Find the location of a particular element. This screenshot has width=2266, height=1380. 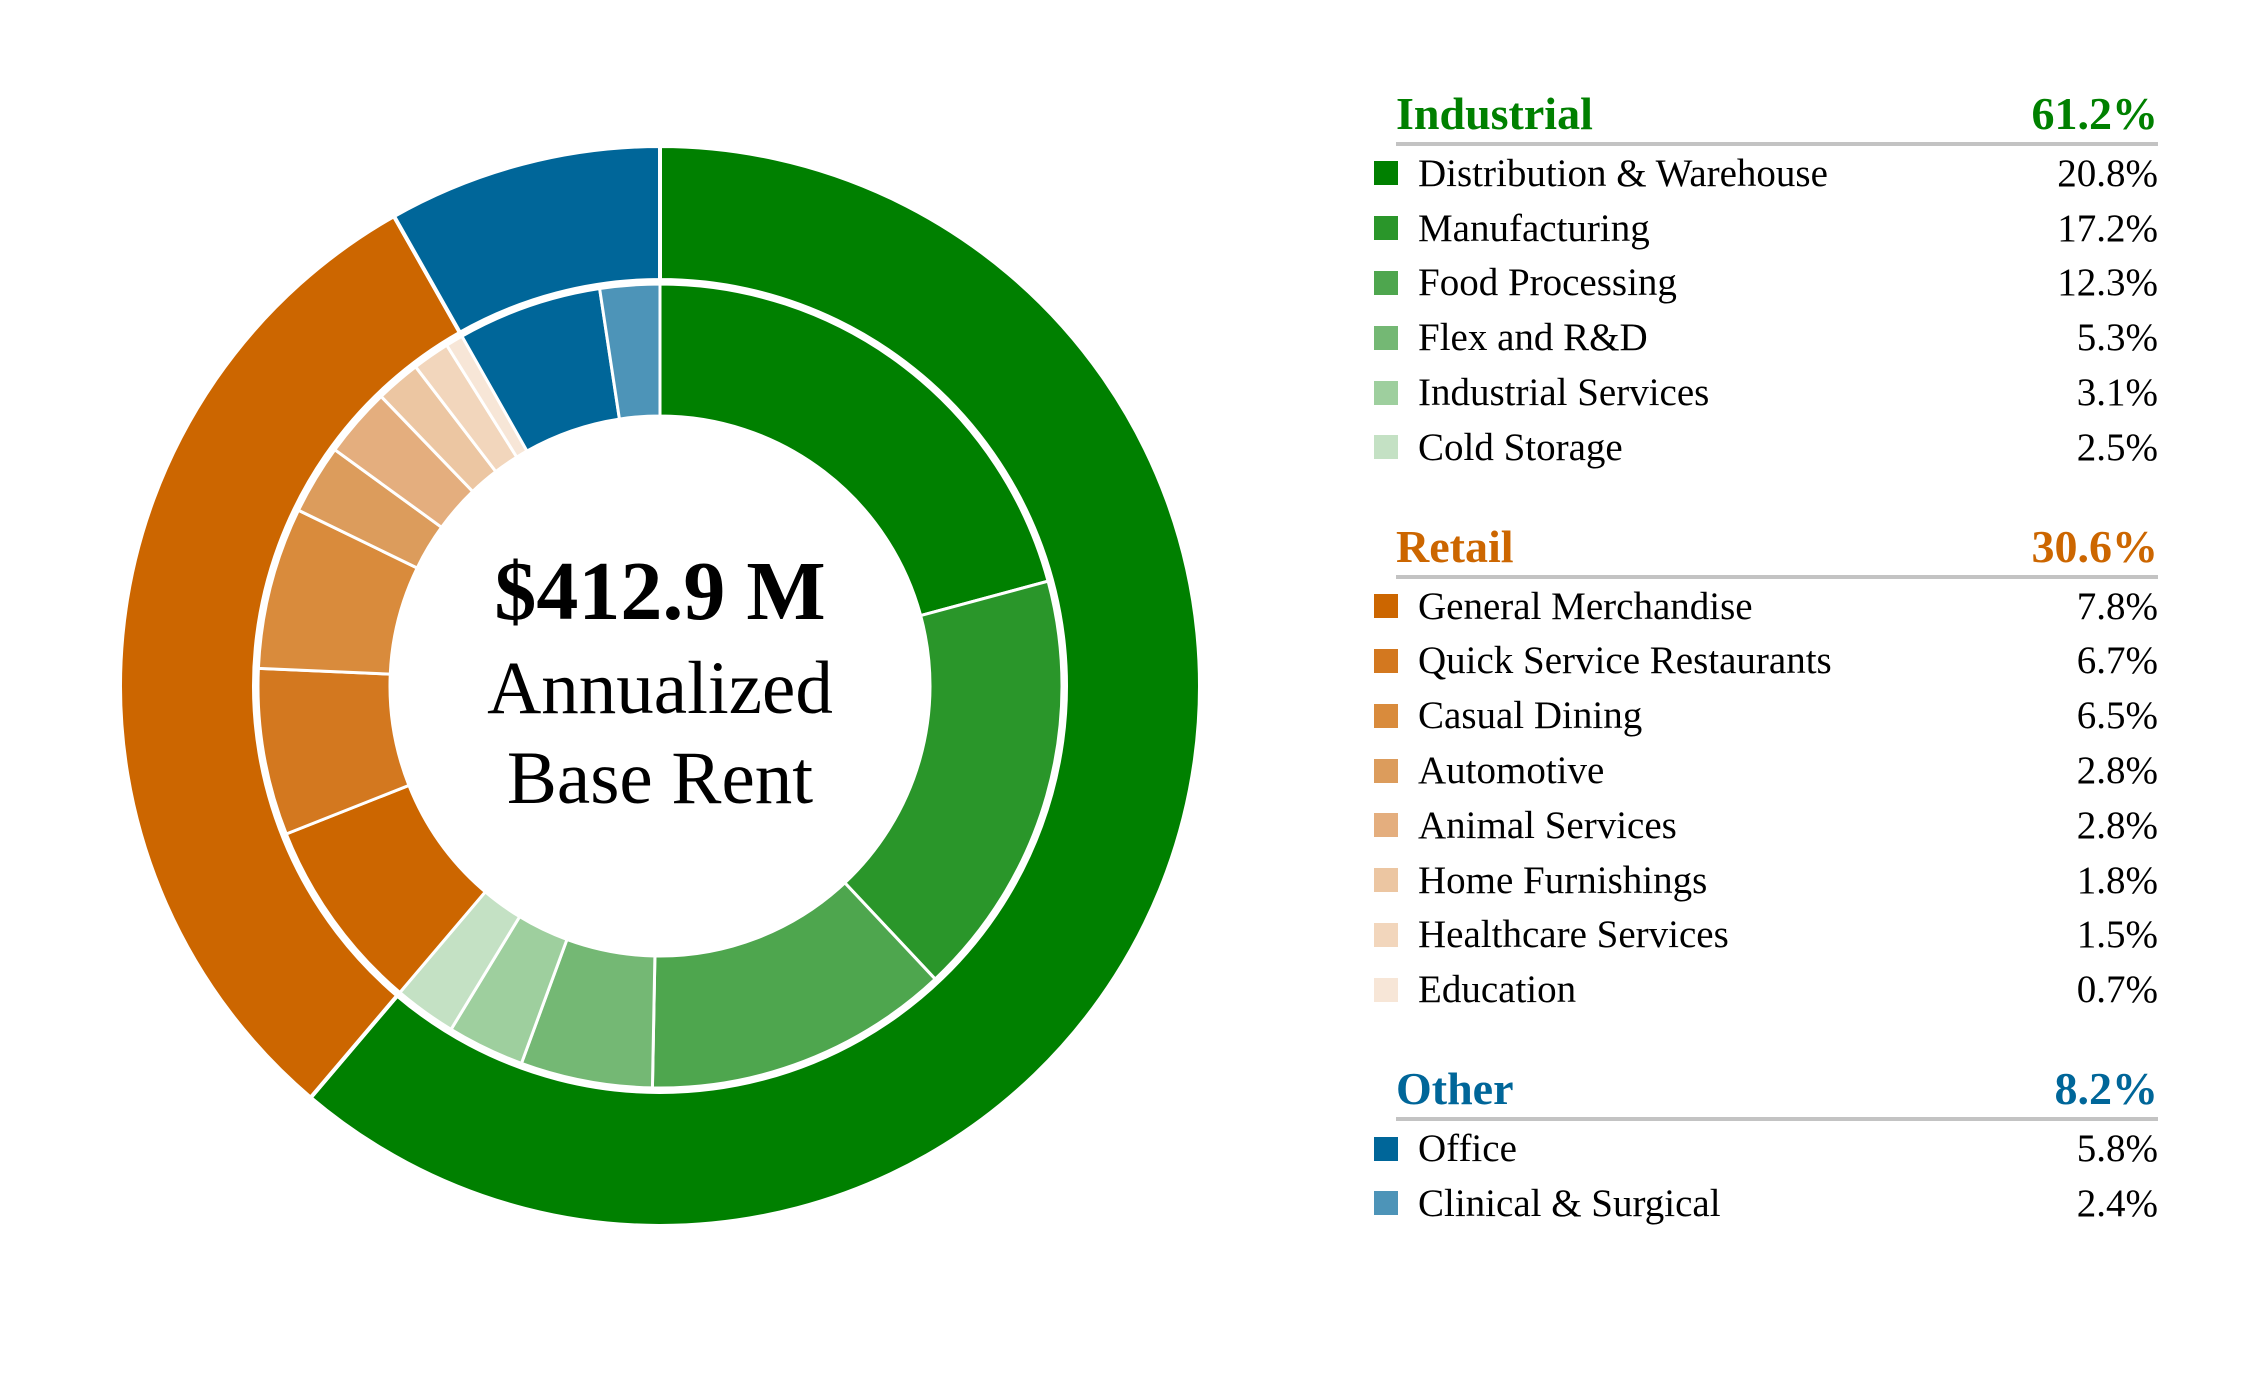

legend-item: Animal Services 2.8% is located at coordinates (1766, 825).